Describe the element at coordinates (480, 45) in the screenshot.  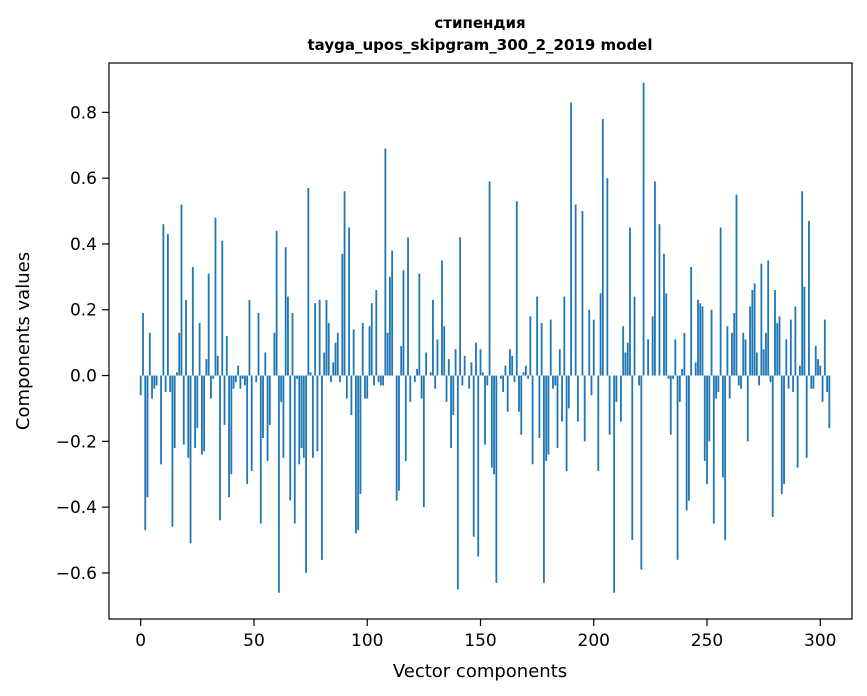
I see `chart-subtitle: tayga_upos_skipgram_300_2_2019 model` at that location.